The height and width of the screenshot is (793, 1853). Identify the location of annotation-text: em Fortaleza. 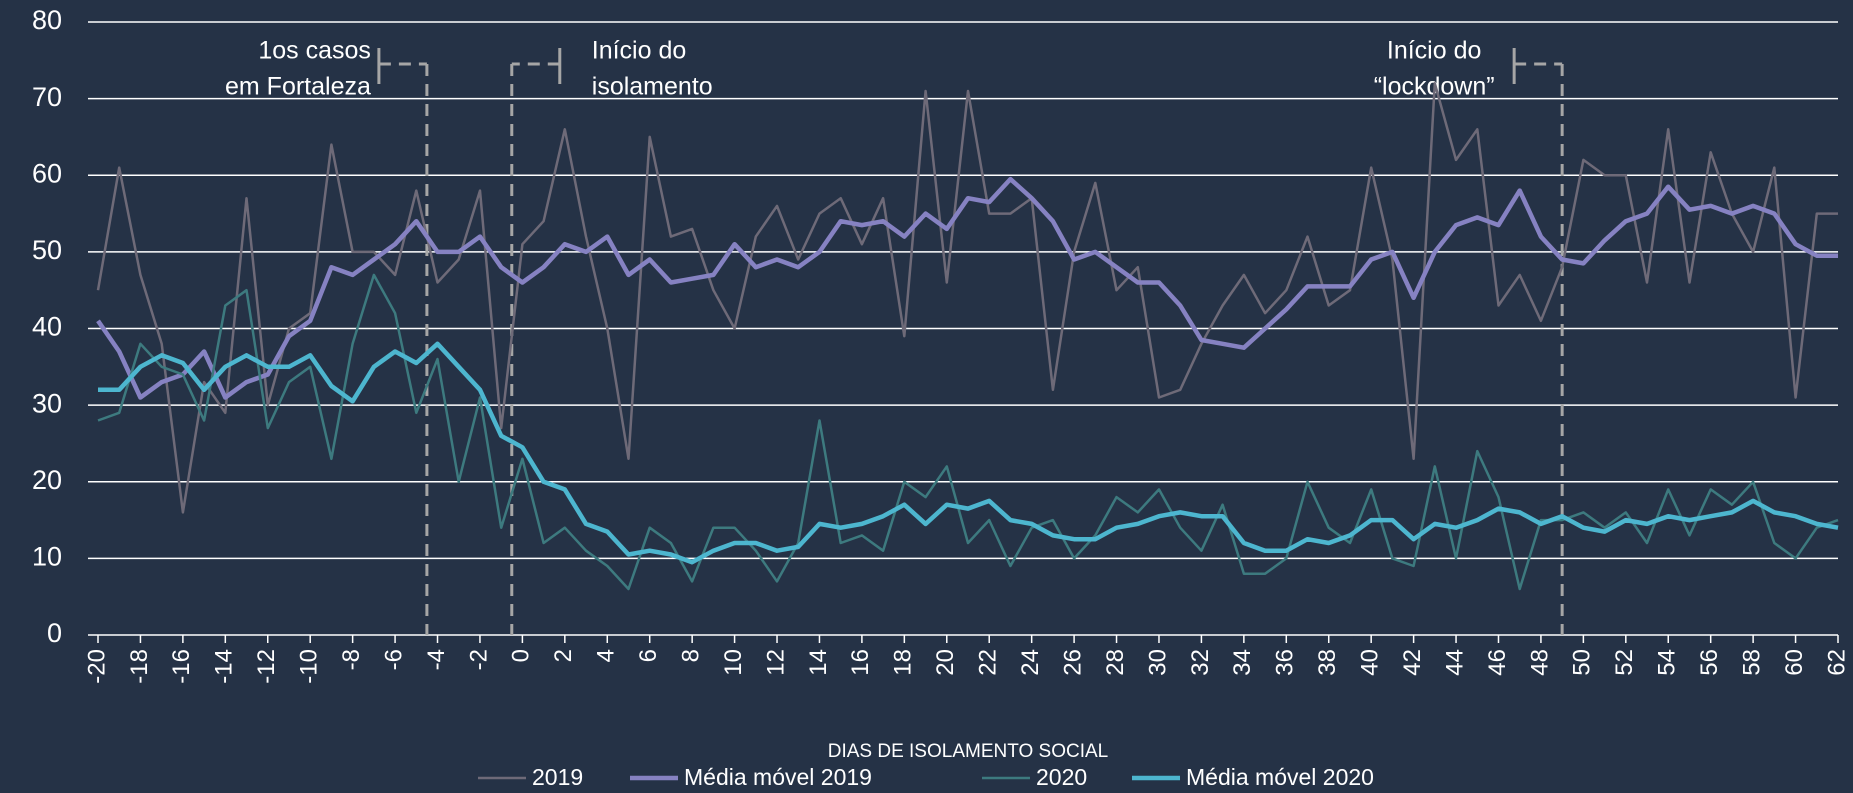
(298, 87).